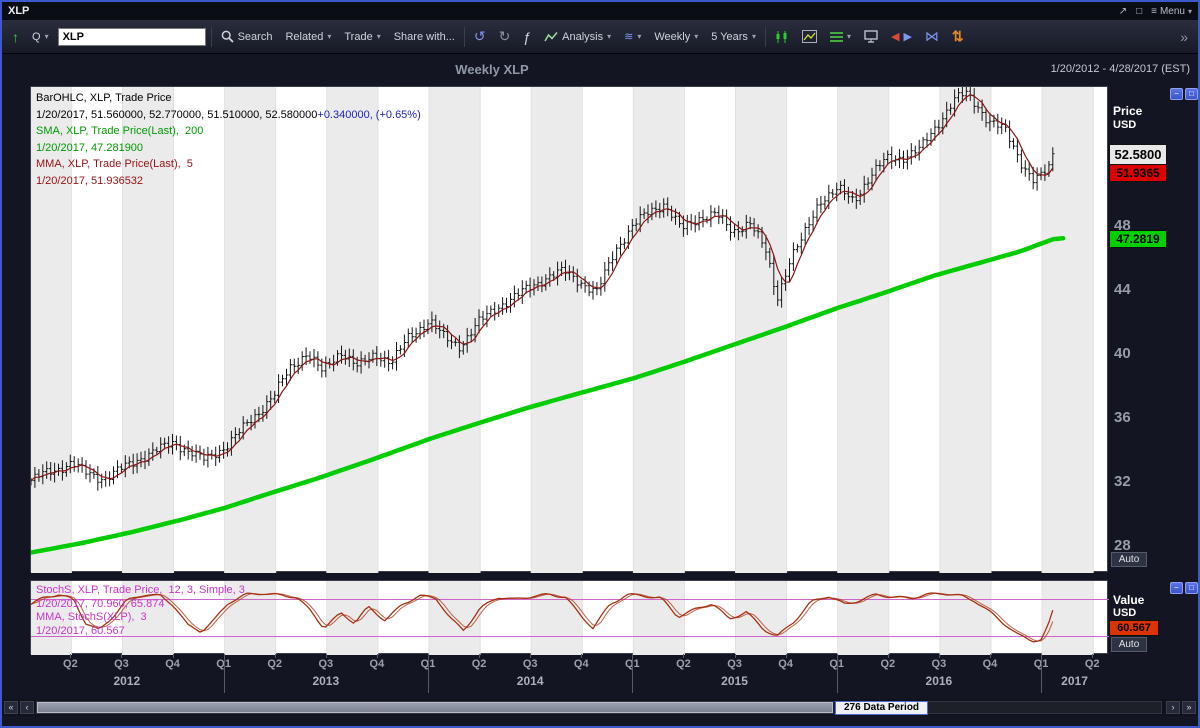 Image resolution: width=1200 pixels, height=728 pixels. What do you see at coordinates (255, 36) in the screenshot?
I see `search-label: Search` at bounding box center [255, 36].